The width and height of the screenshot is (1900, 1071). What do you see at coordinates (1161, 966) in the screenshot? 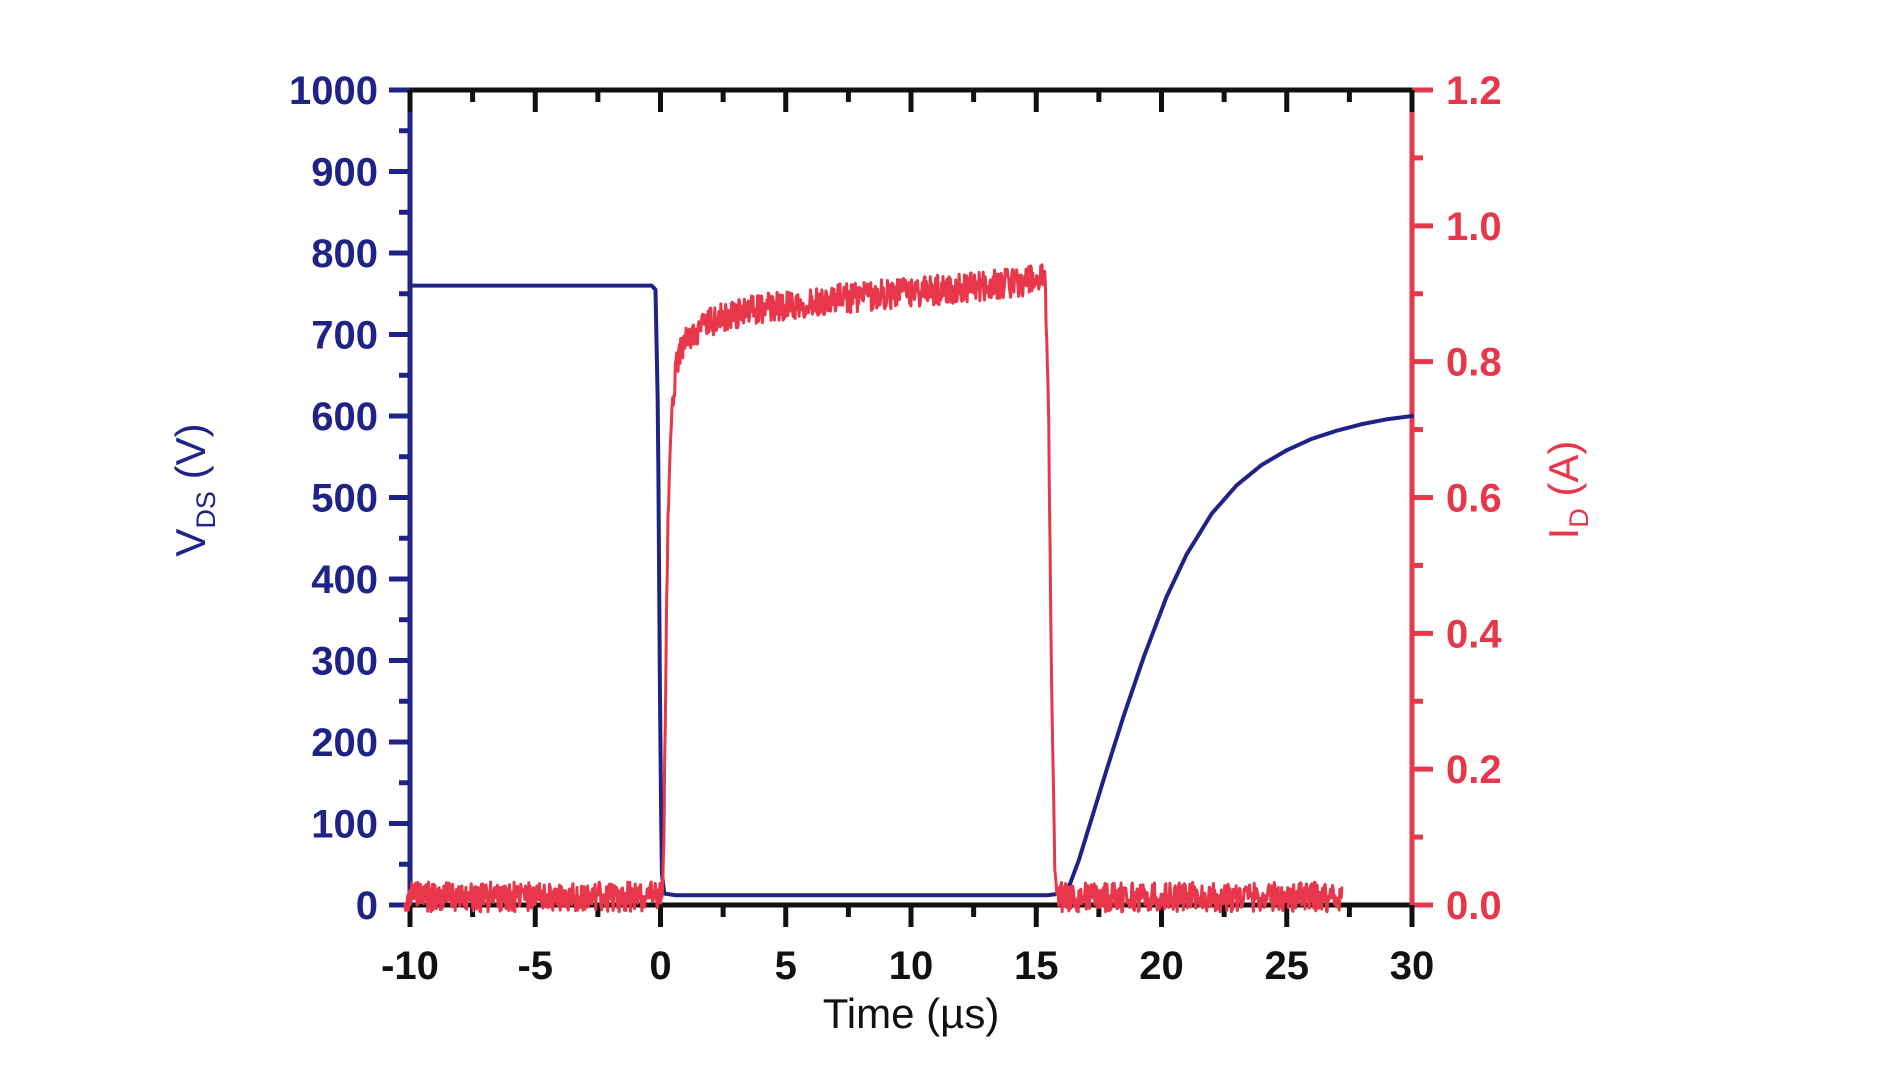
I see `x-tick-label: 20` at bounding box center [1161, 966].